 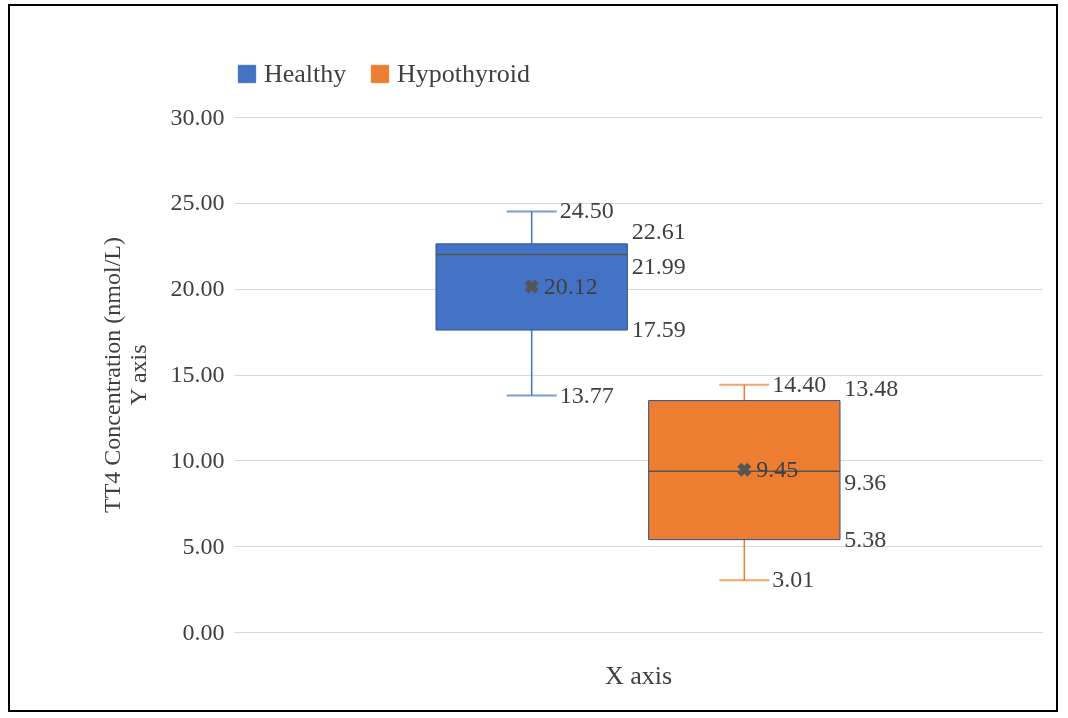 I want to click on annotation: 3.01, so click(x=793, y=579).